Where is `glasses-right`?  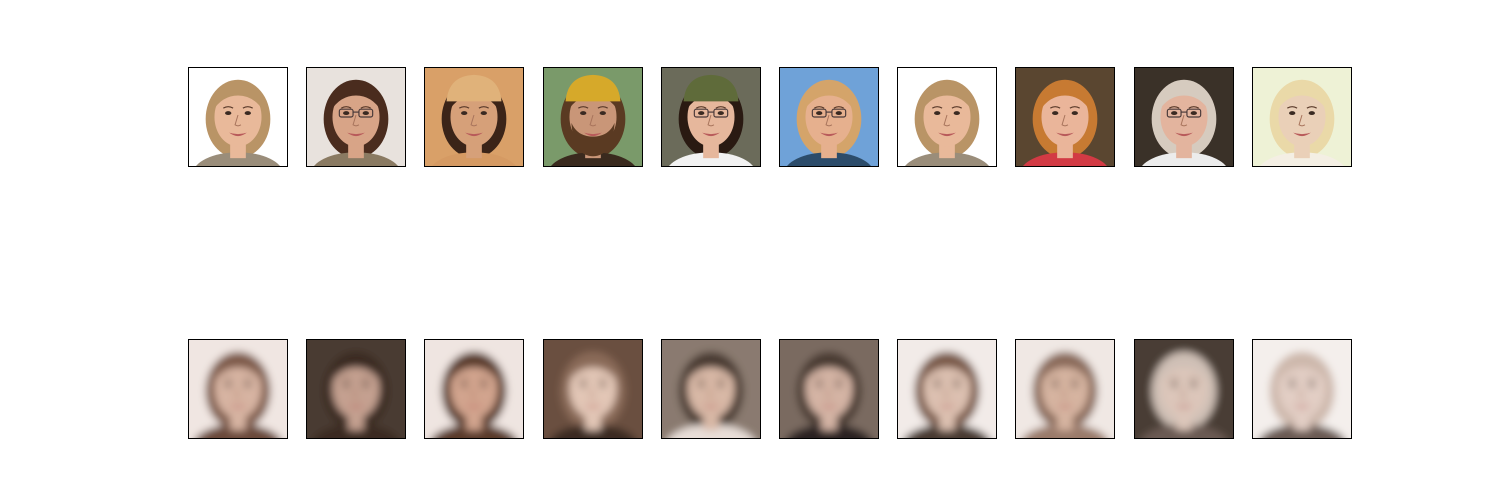
glasses-right is located at coordinates (1194, 113).